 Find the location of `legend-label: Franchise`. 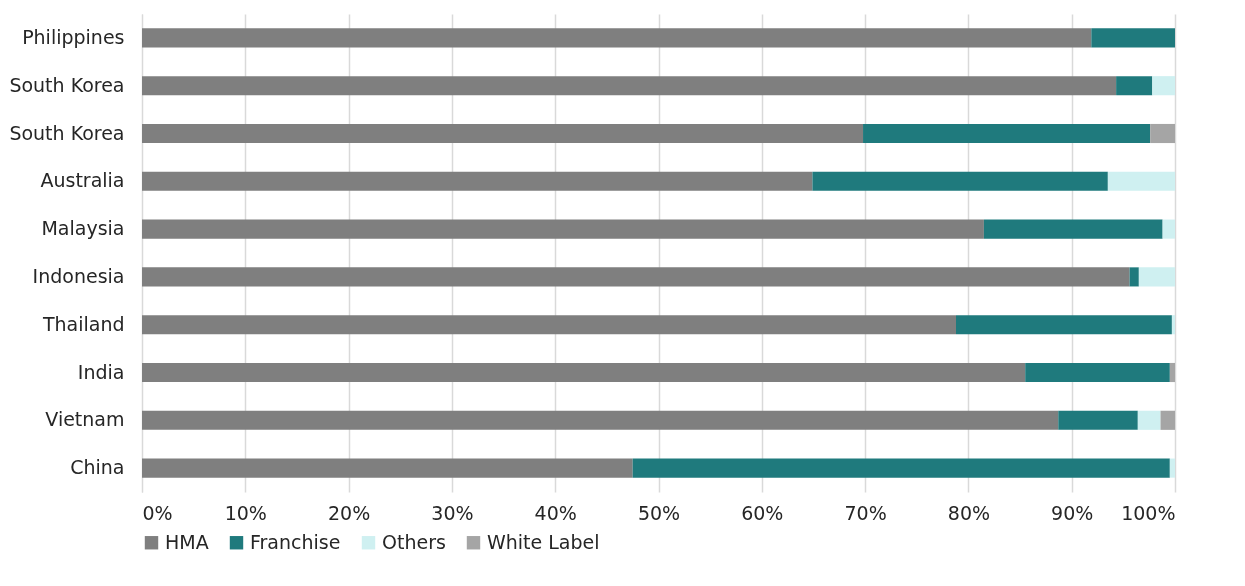

legend-label: Franchise is located at coordinates (295, 541).